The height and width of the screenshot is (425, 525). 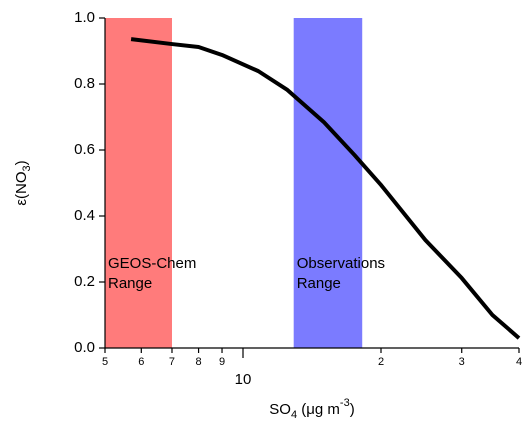 What do you see at coordinates (243, 379) in the screenshot?
I see `x-tick-label: 10` at bounding box center [243, 379].